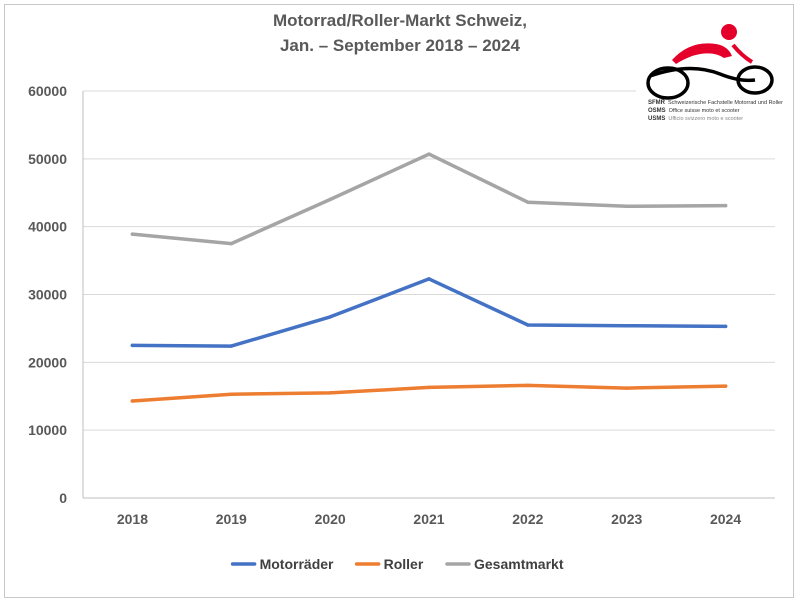  Describe the element at coordinates (429, 312) in the screenshot. I see `series-line-motorräder` at that location.